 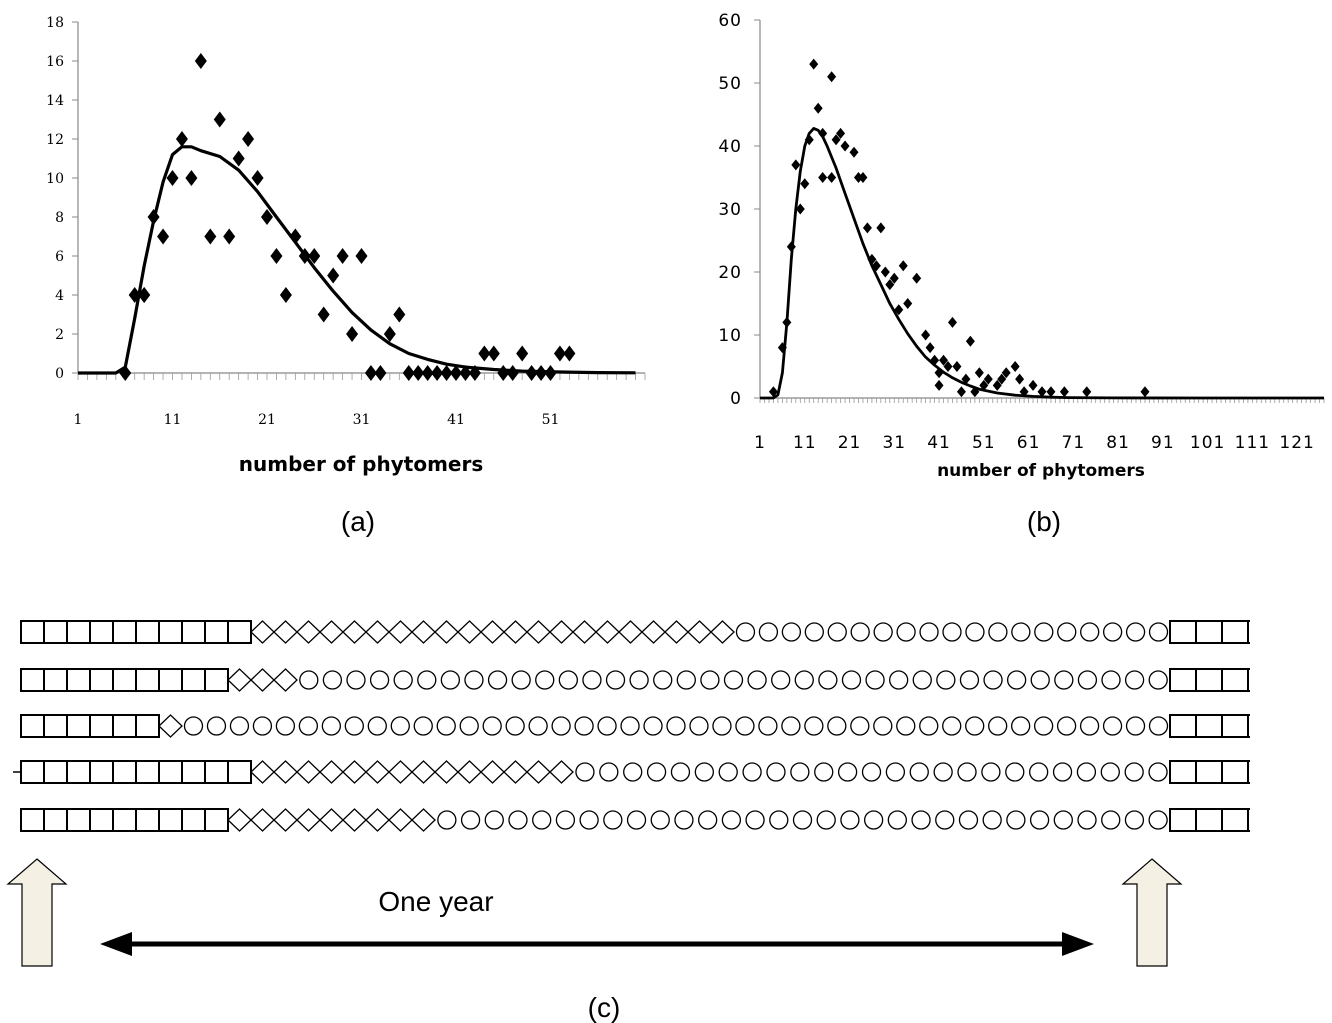 What do you see at coordinates (116, 944) in the screenshot?
I see `arrow-head-left-icon` at bounding box center [116, 944].